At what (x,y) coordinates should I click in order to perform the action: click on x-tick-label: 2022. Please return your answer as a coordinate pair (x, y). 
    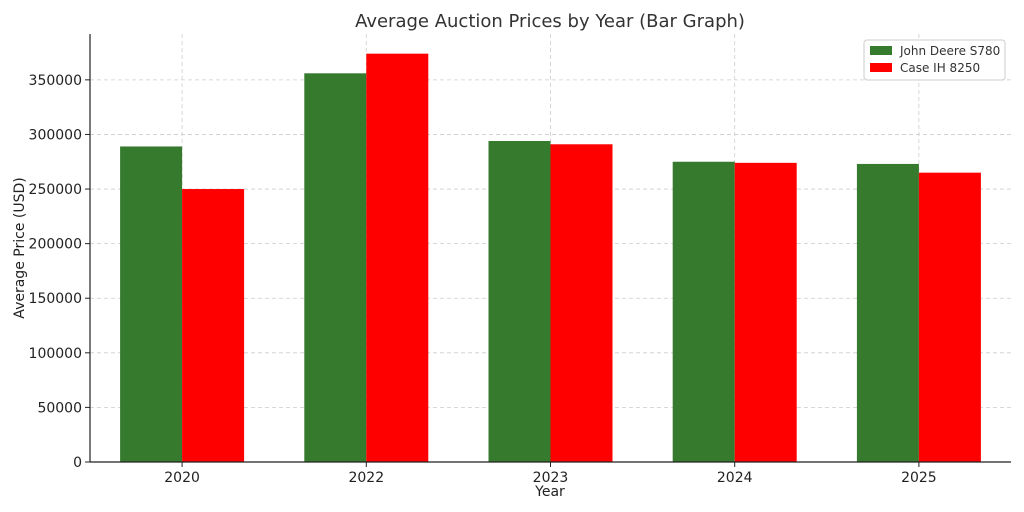
    Looking at the image, I should click on (366, 478).